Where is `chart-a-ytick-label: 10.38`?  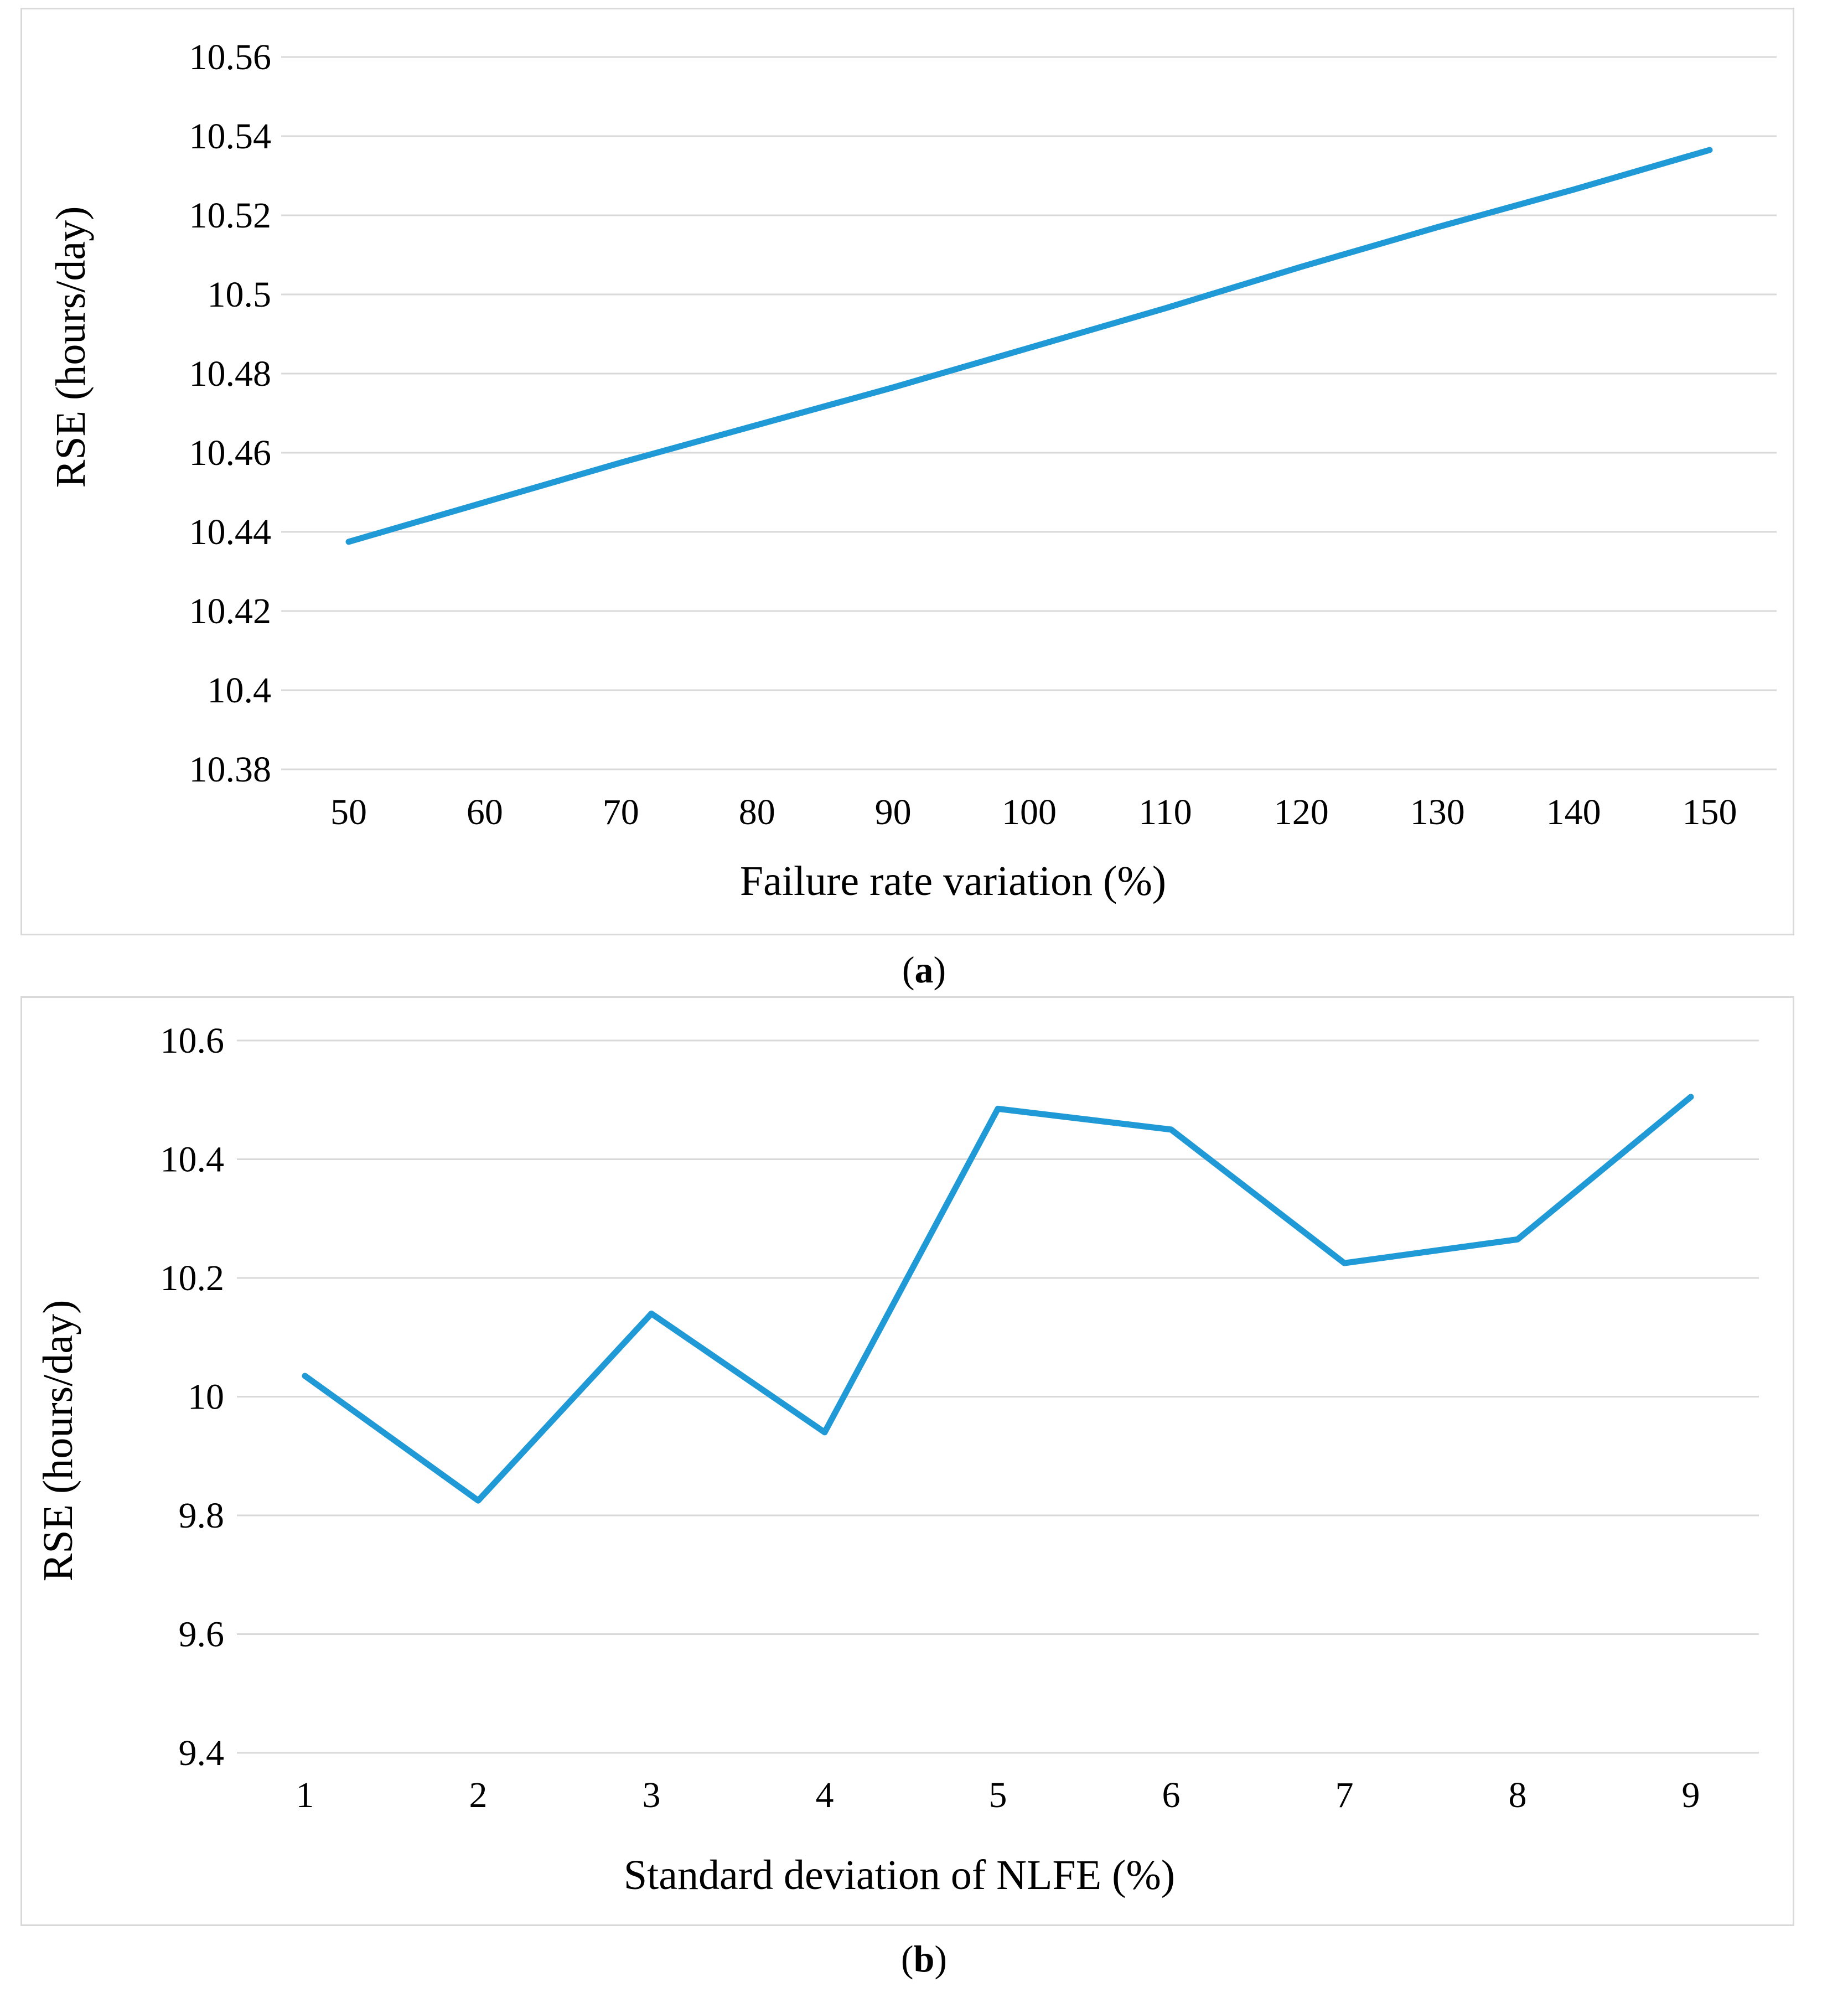 chart-a-ytick-label: 10.38 is located at coordinates (230, 769).